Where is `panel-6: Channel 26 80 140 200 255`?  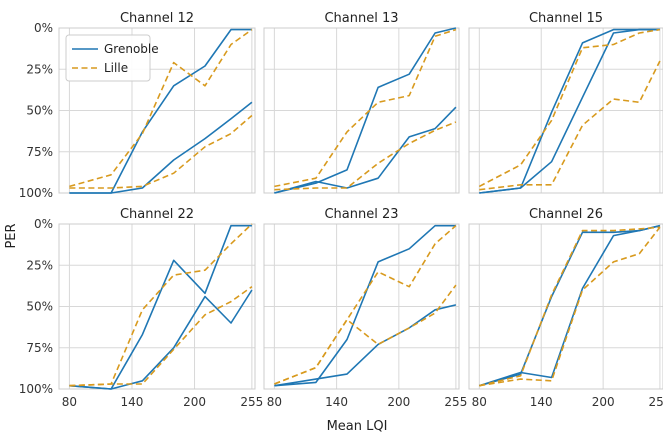 panel-6: Channel 26 80 140 200 255 is located at coordinates (565, 308).